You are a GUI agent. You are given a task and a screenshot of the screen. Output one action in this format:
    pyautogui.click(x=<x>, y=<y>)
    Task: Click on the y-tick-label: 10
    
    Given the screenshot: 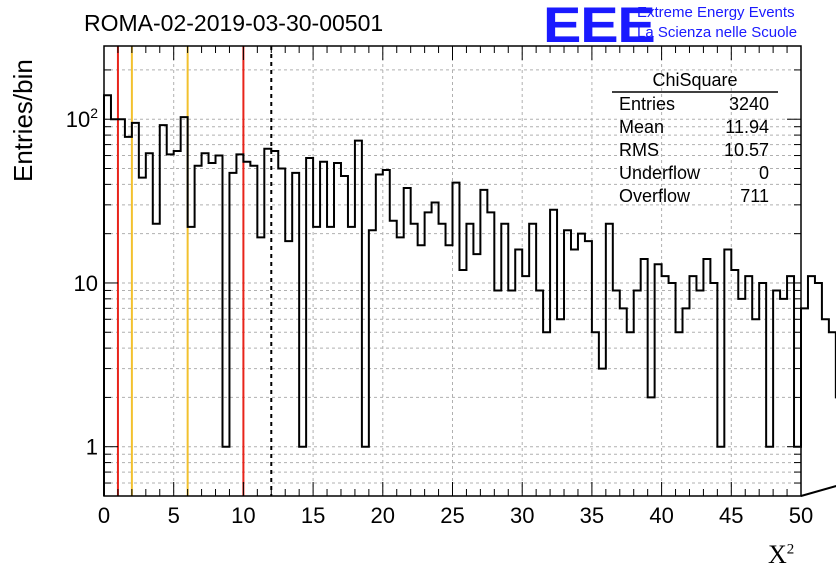 What is the action you would take?
    pyautogui.click(x=86, y=283)
    